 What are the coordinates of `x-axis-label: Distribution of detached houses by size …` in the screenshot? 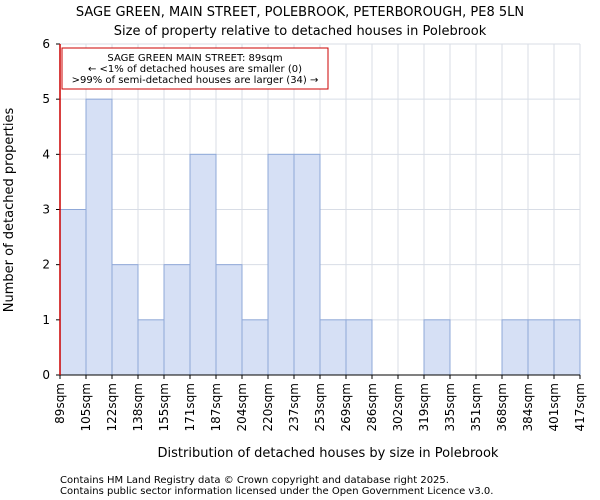 It's located at (328, 453).